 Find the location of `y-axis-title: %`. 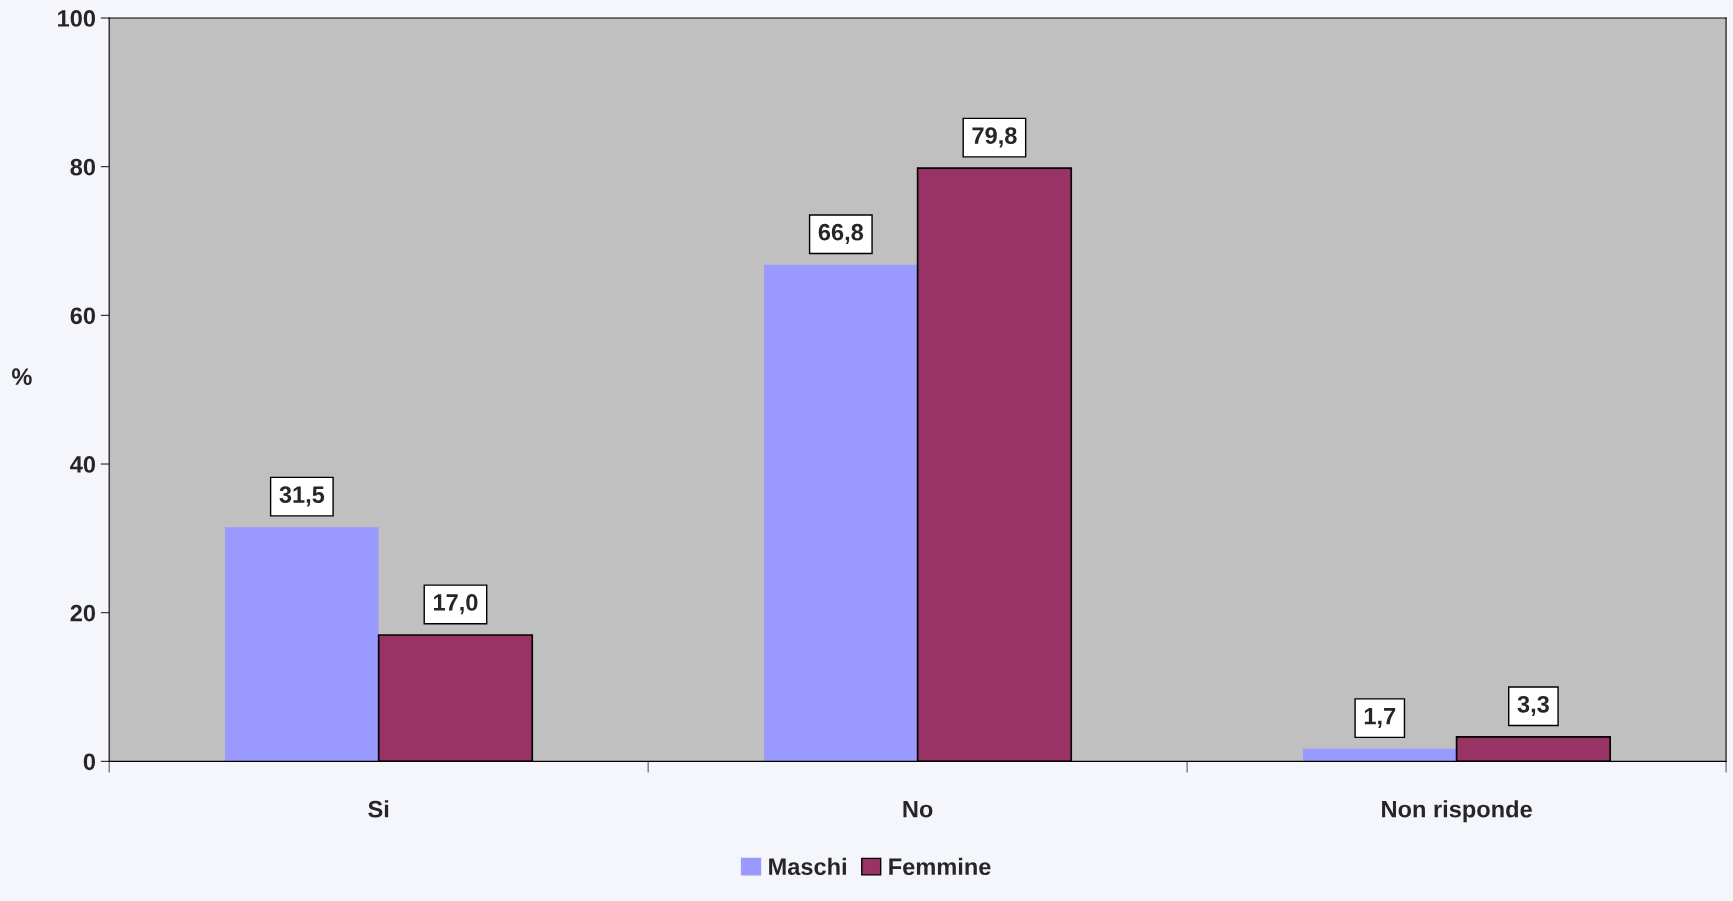

y-axis-title: % is located at coordinates (21, 376).